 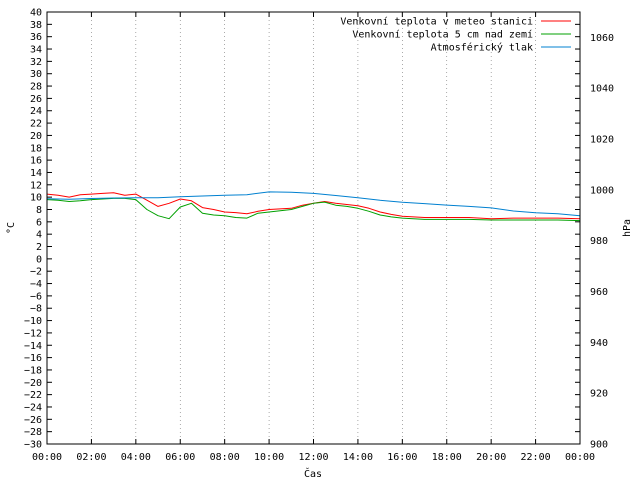 What do you see at coordinates (602, 140) in the screenshot?
I see `y2-tick-label: 1020` at bounding box center [602, 140].